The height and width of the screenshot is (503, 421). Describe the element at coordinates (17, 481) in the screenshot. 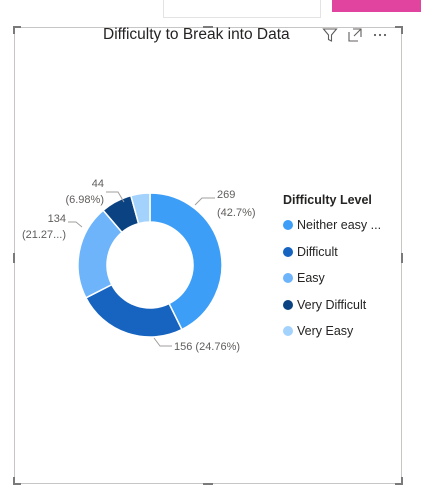

I see `resize-handle-bottom-left` at that location.